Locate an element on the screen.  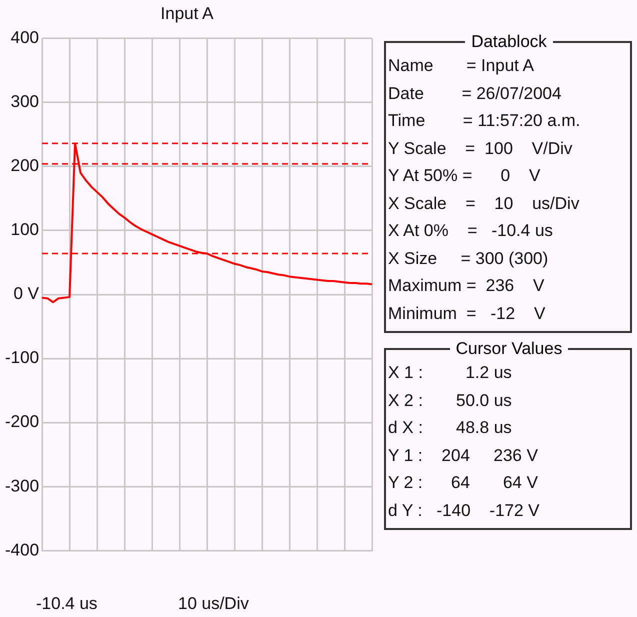
text: X At 0% = -10.4 us is located at coordinates (471, 231).